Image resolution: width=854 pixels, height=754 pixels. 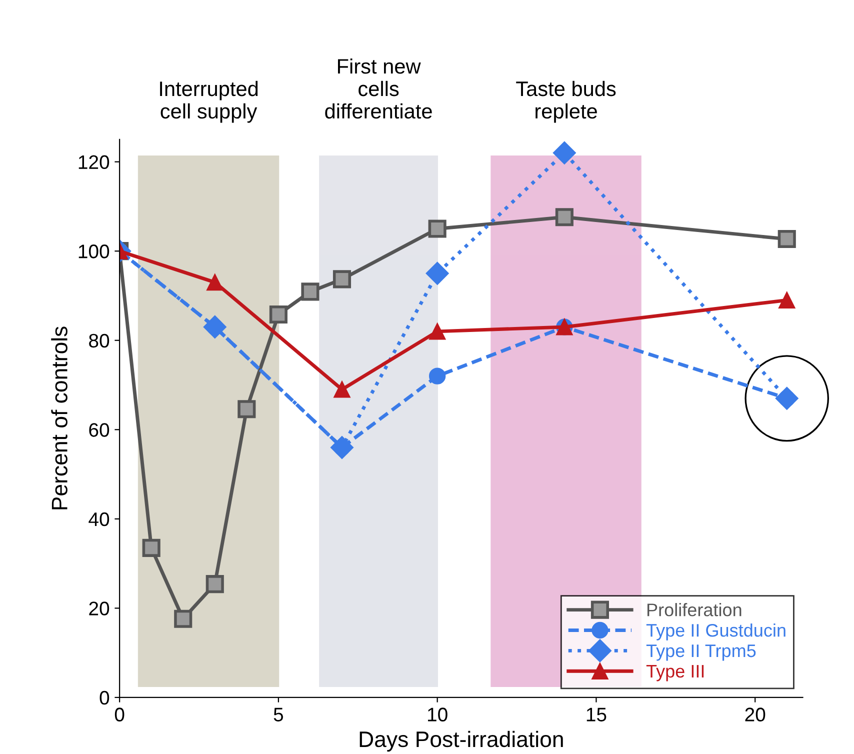 I want to click on legend-label: Type II Gustducin, so click(x=716, y=631).